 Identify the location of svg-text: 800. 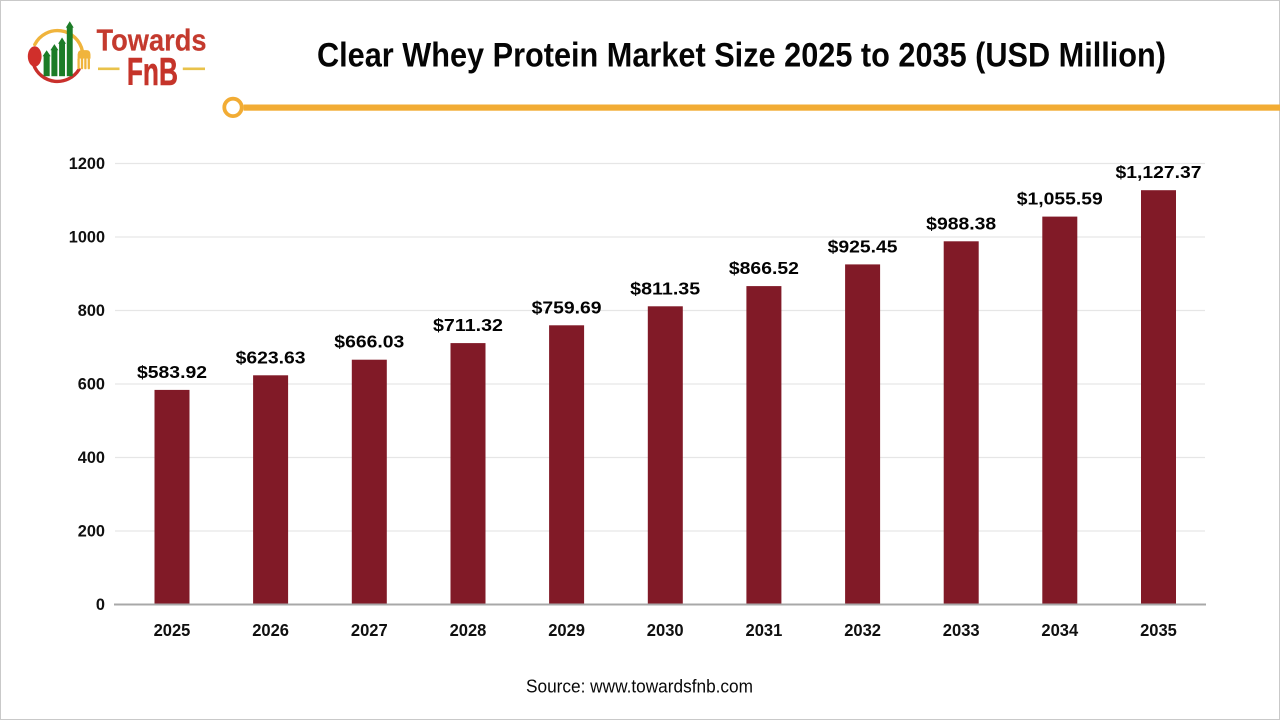
(91, 310).